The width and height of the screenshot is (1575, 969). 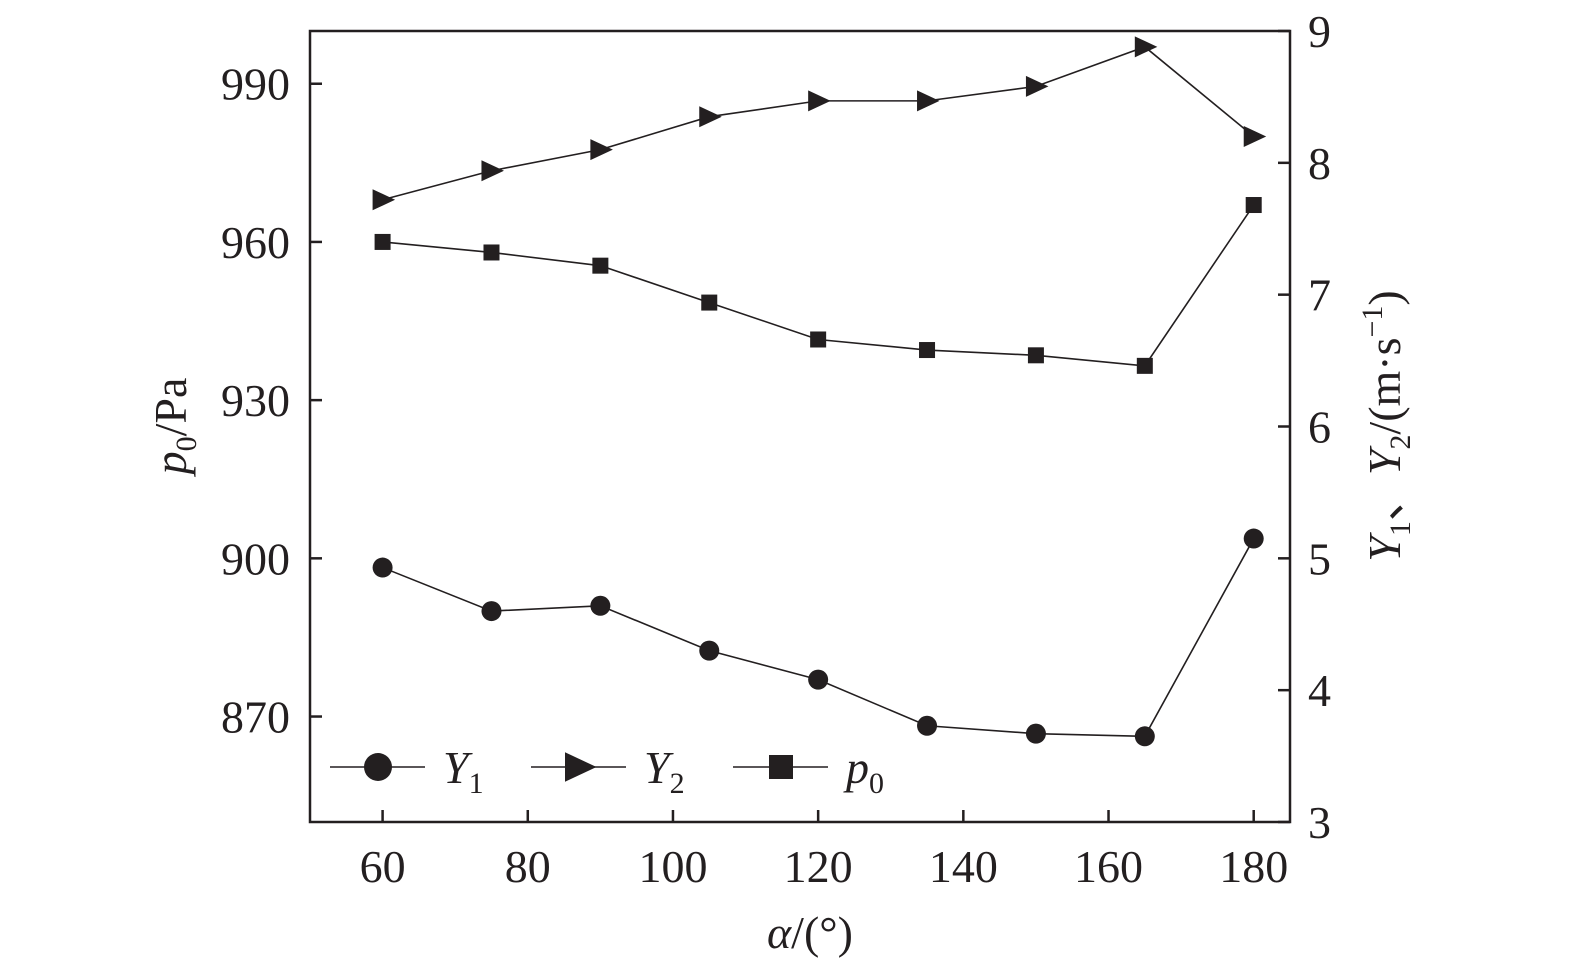 I want to click on y-right-superscript: −1, so click(x=1372, y=322).